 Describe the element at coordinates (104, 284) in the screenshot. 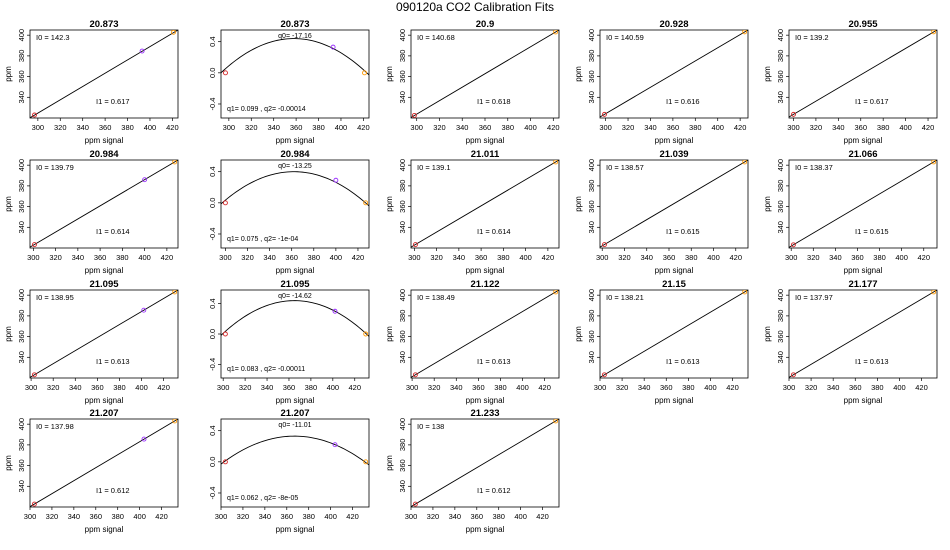

I see `panel-title: 21.095` at that location.